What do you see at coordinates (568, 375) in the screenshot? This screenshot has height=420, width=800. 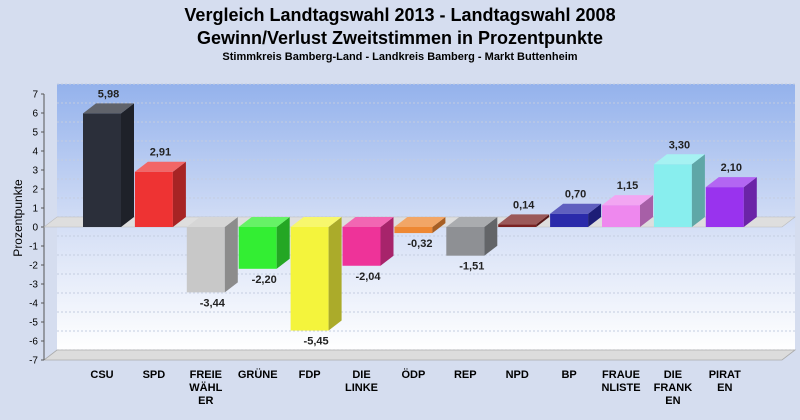 I see `x-tick-label: BP` at bounding box center [568, 375].